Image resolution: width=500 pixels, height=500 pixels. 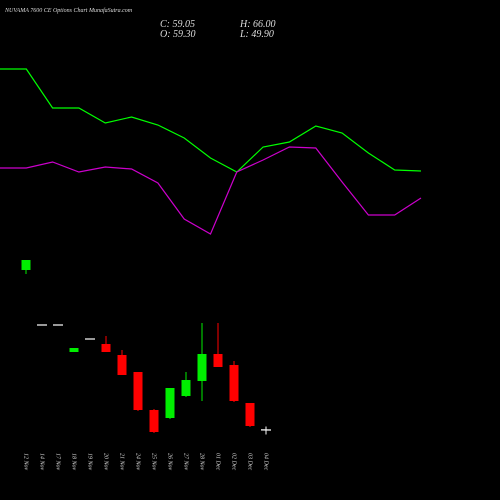 What do you see at coordinates (154, 462) in the screenshot?
I see `x-tick-label: 25 Nov` at bounding box center [154, 462].